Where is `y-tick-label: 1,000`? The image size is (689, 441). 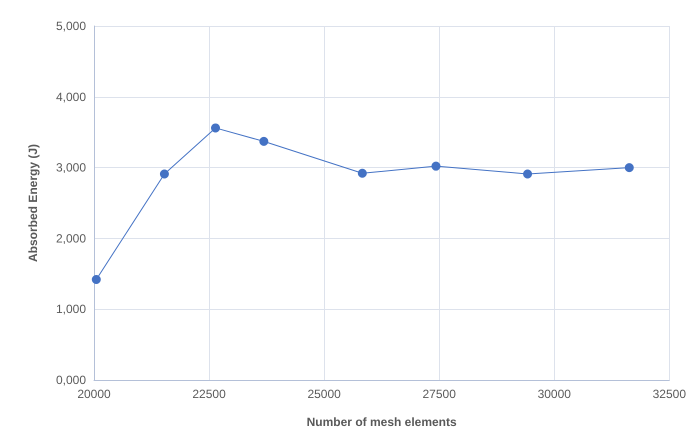
y-tick-label: 1,000 is located at coordinates (71, 309).